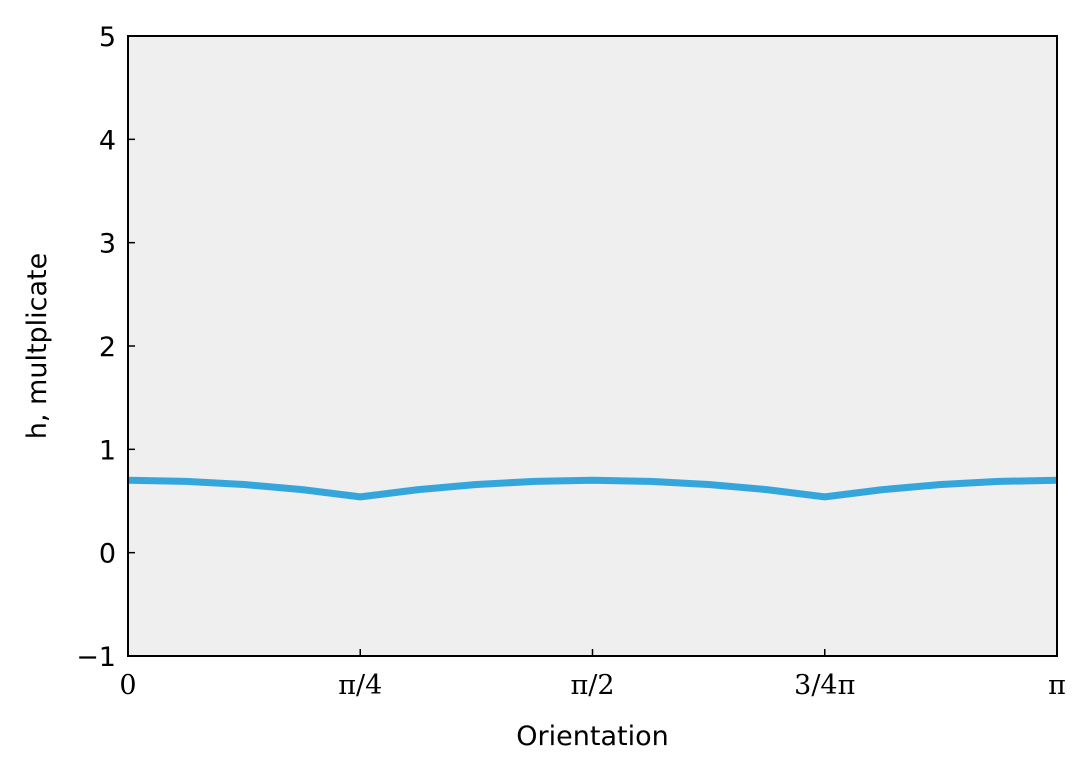 Image resolution: width=1087 pixels, height=772 pixels. I want to click on series-layer, so click(592, 488).